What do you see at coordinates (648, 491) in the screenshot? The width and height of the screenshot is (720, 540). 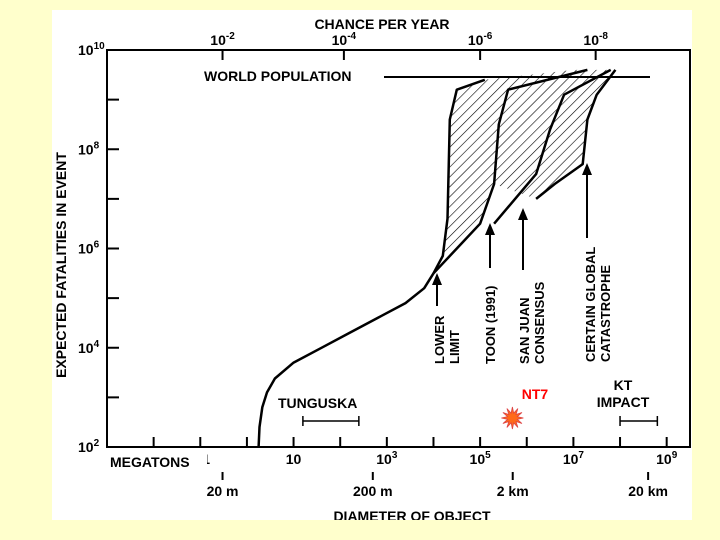 I see `diameter-tick-label: 20 km` at bounding box center [648, 491].